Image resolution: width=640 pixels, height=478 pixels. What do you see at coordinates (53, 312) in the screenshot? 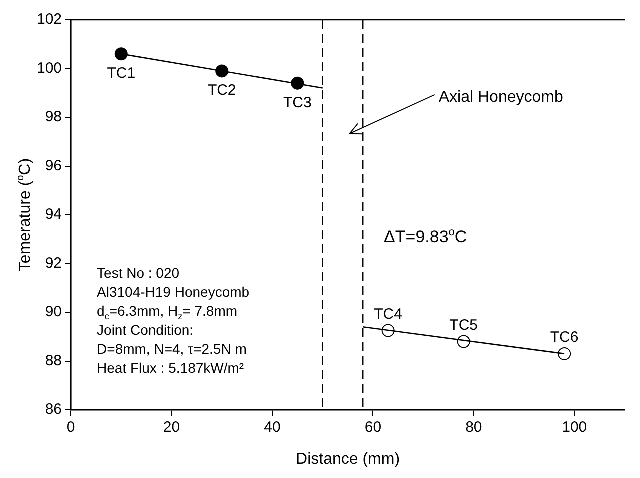
I see `y-tick-label: 90` at bounding box center [53, 312].